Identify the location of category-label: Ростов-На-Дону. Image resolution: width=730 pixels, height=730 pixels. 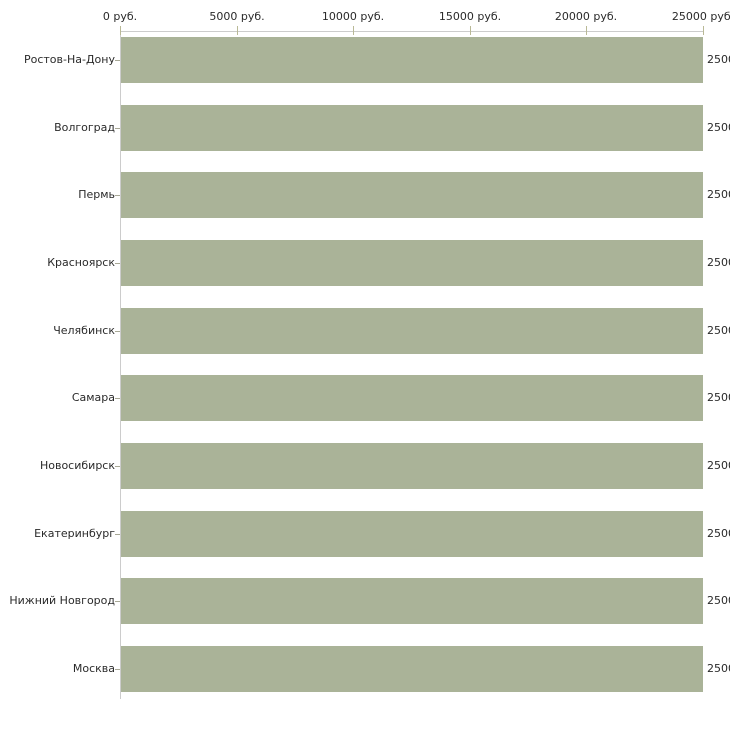
(69, 59).